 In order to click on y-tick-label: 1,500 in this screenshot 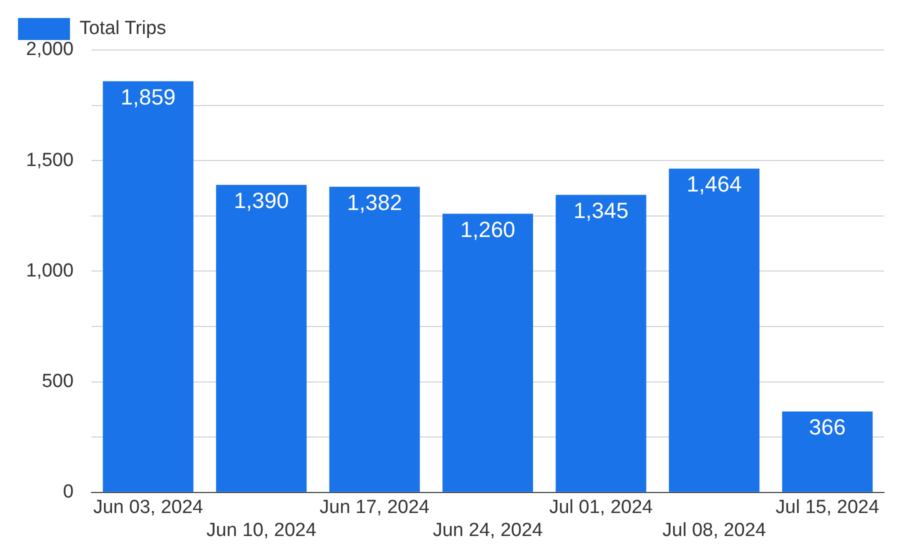, I will do `click(50, 160)`.